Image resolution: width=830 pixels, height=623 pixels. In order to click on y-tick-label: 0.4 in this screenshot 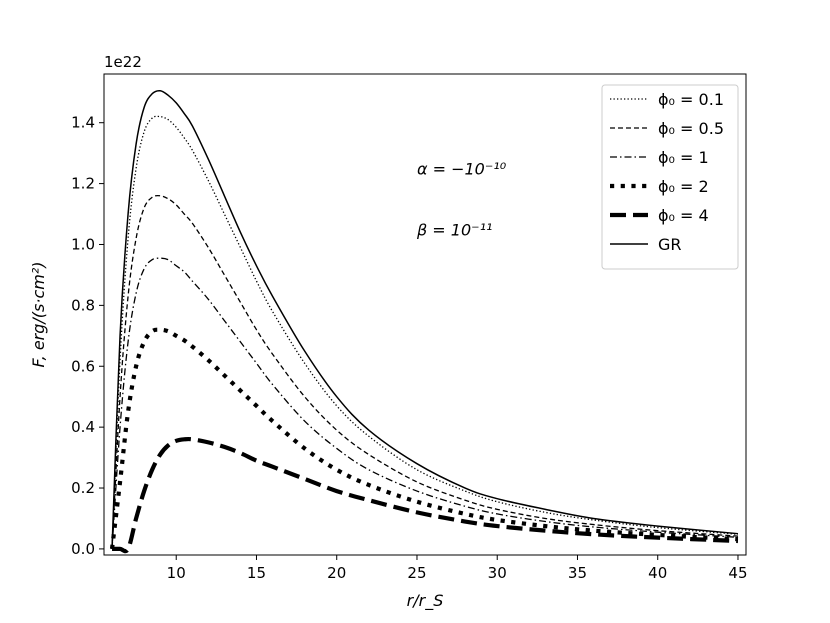, I will do `click(83, 427)`.